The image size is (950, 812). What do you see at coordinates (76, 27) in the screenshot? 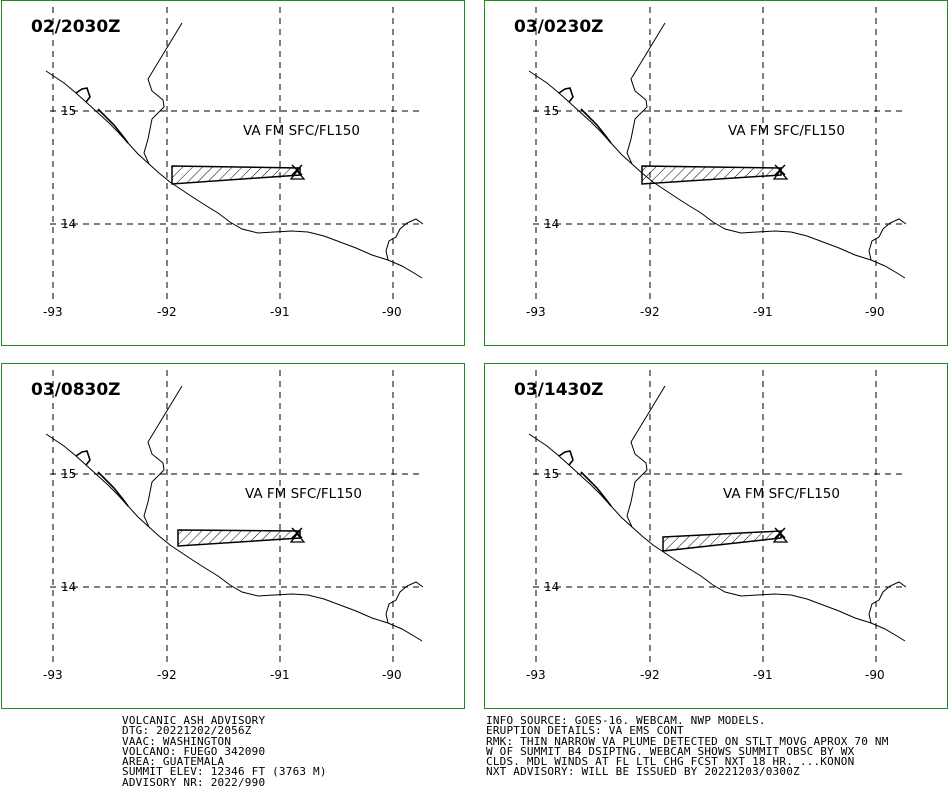
I see `panel-time-title: 02/2030Z` at bounding box center [76, 27].